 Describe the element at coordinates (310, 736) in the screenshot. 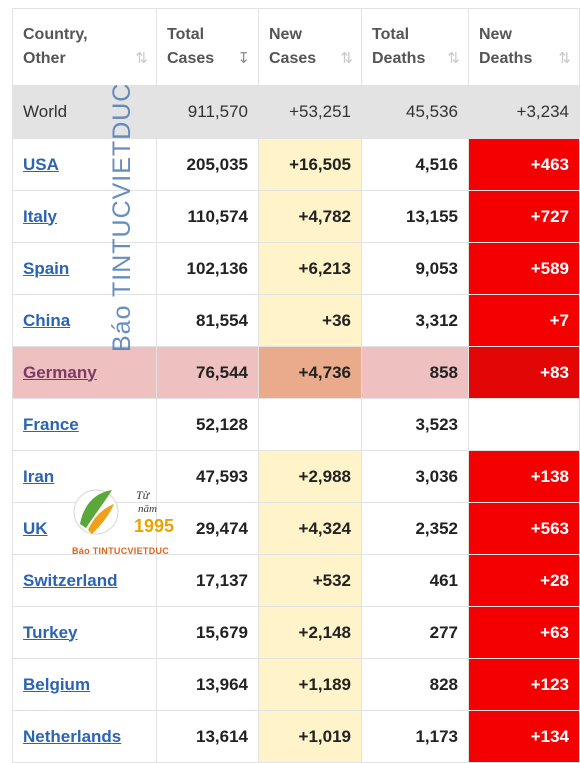

I see `new-cases-cell: +1,019` at that location.